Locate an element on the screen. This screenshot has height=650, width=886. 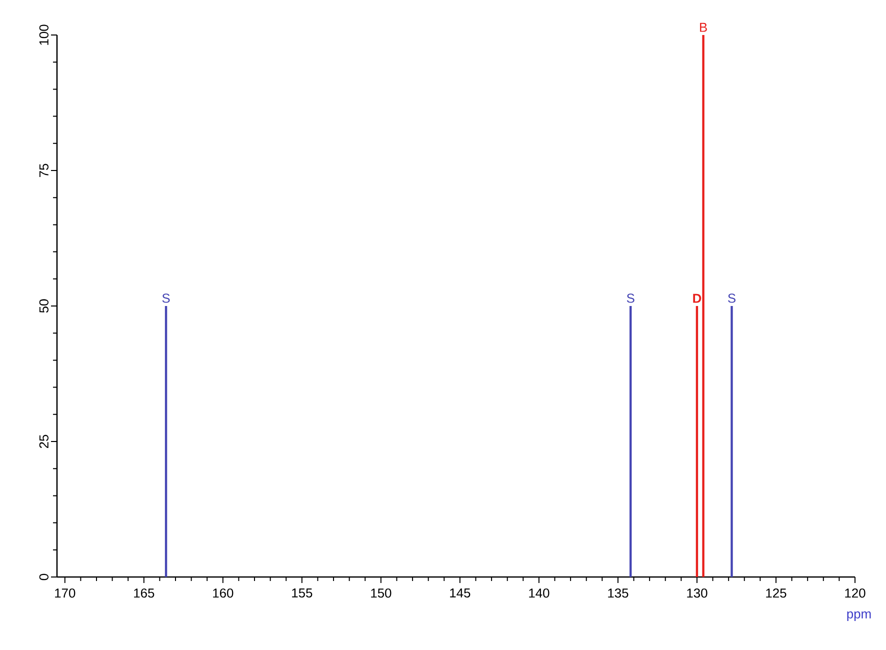
x-tick-label: 125 is located at coordinates (776, 593).